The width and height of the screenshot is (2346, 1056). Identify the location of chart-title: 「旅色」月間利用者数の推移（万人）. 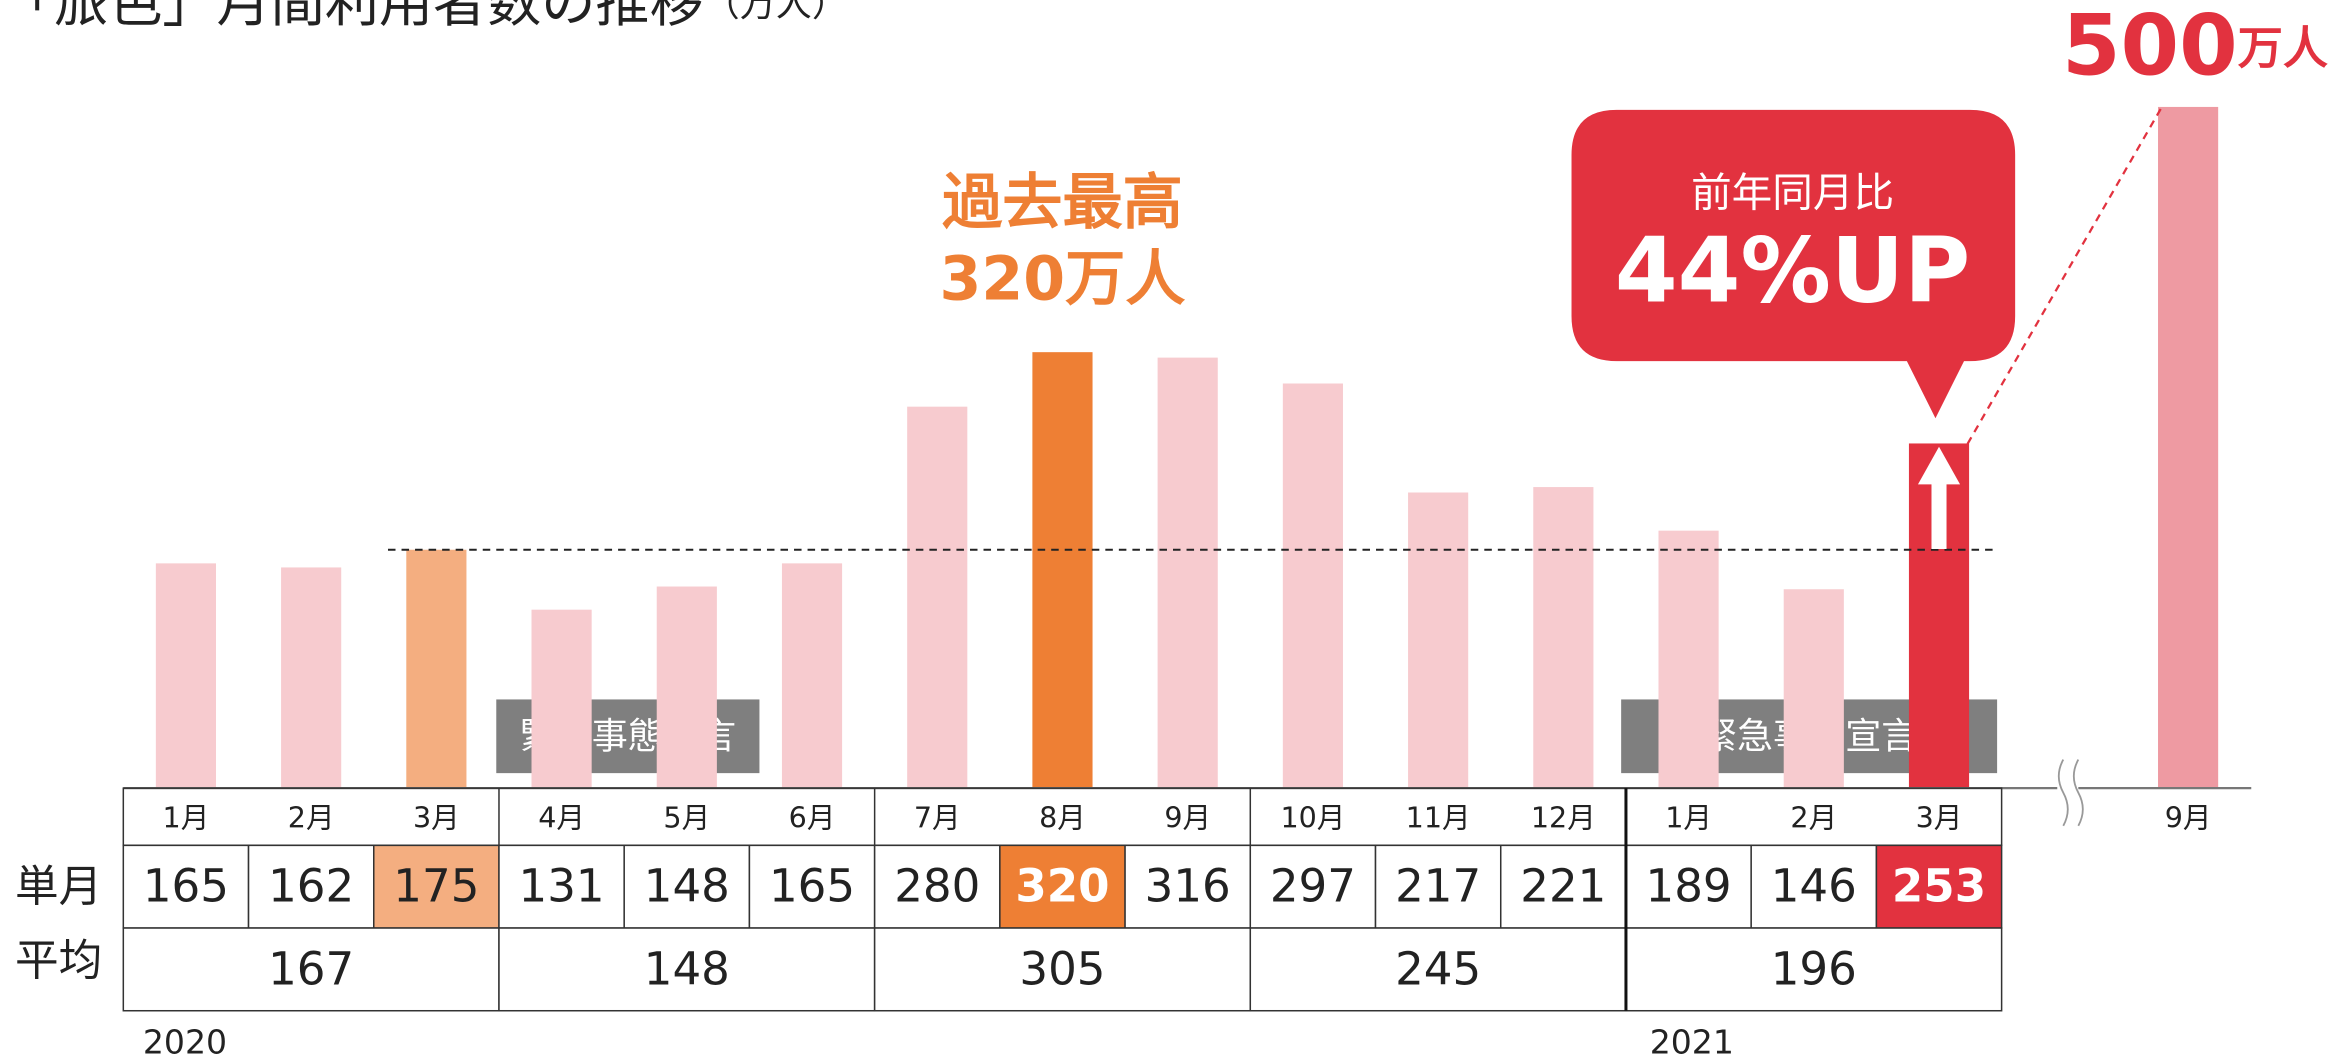
(424, 17).